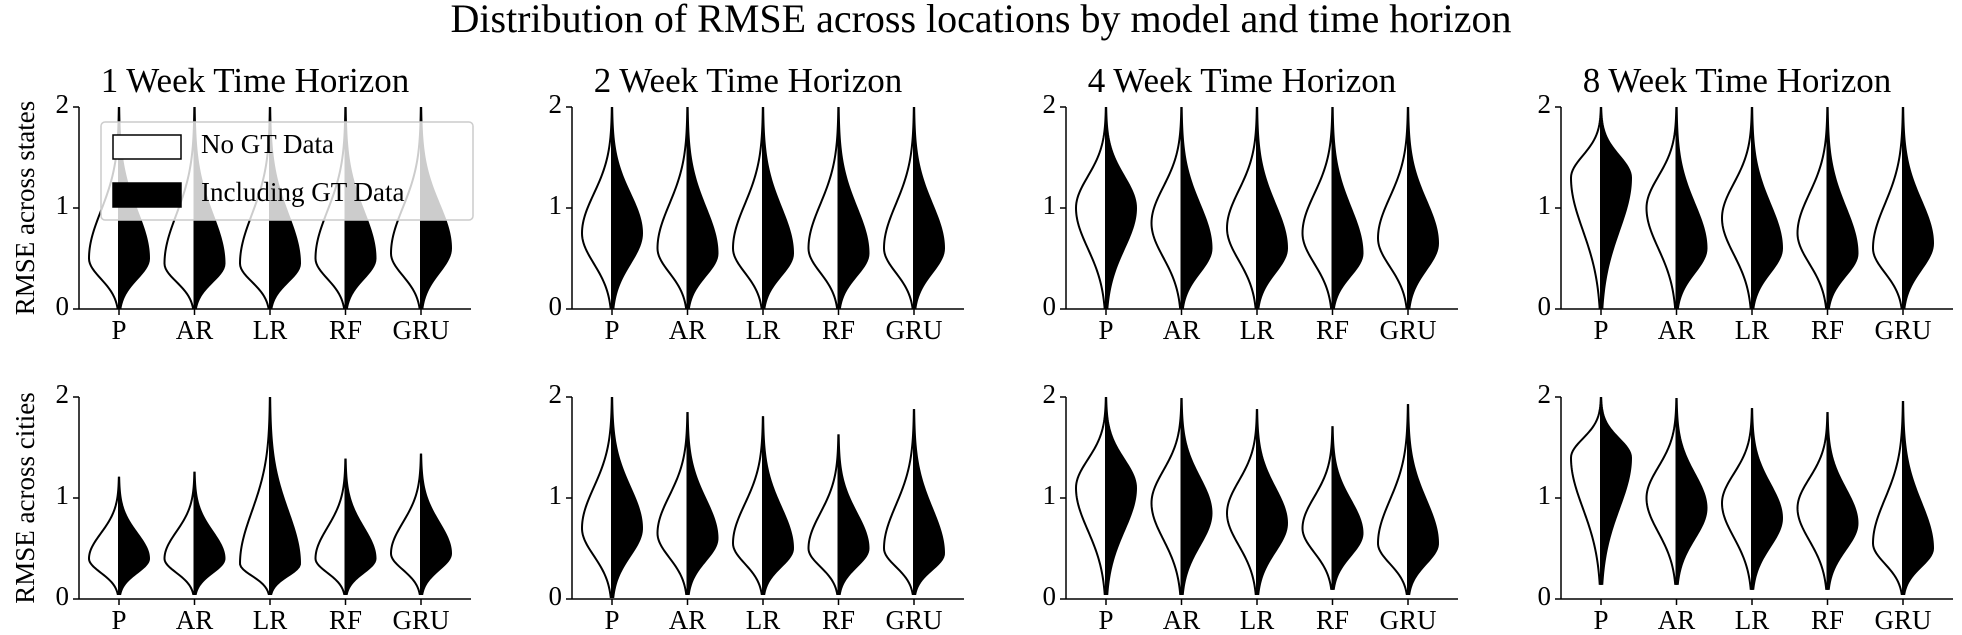 The width and height of the screenshot is (1962, 635). What do you see at coordinates (147, 195) in the screenshot?
I see `legend-swatch` at bounding box center [147, 195].